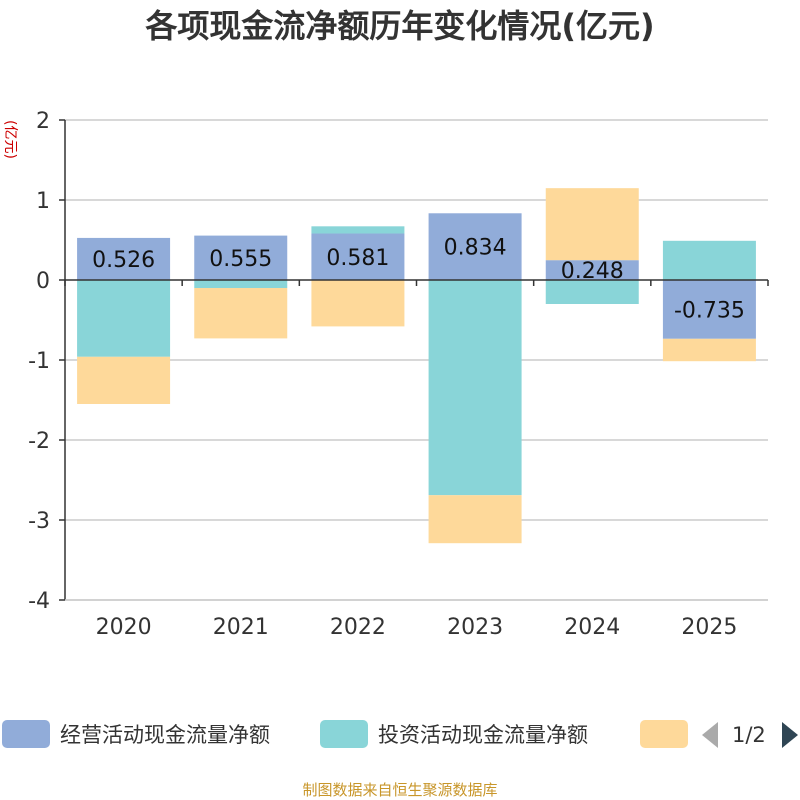  I want to click on source-note: 制图数据来自恒生聚源数据库, so click(399, 790).